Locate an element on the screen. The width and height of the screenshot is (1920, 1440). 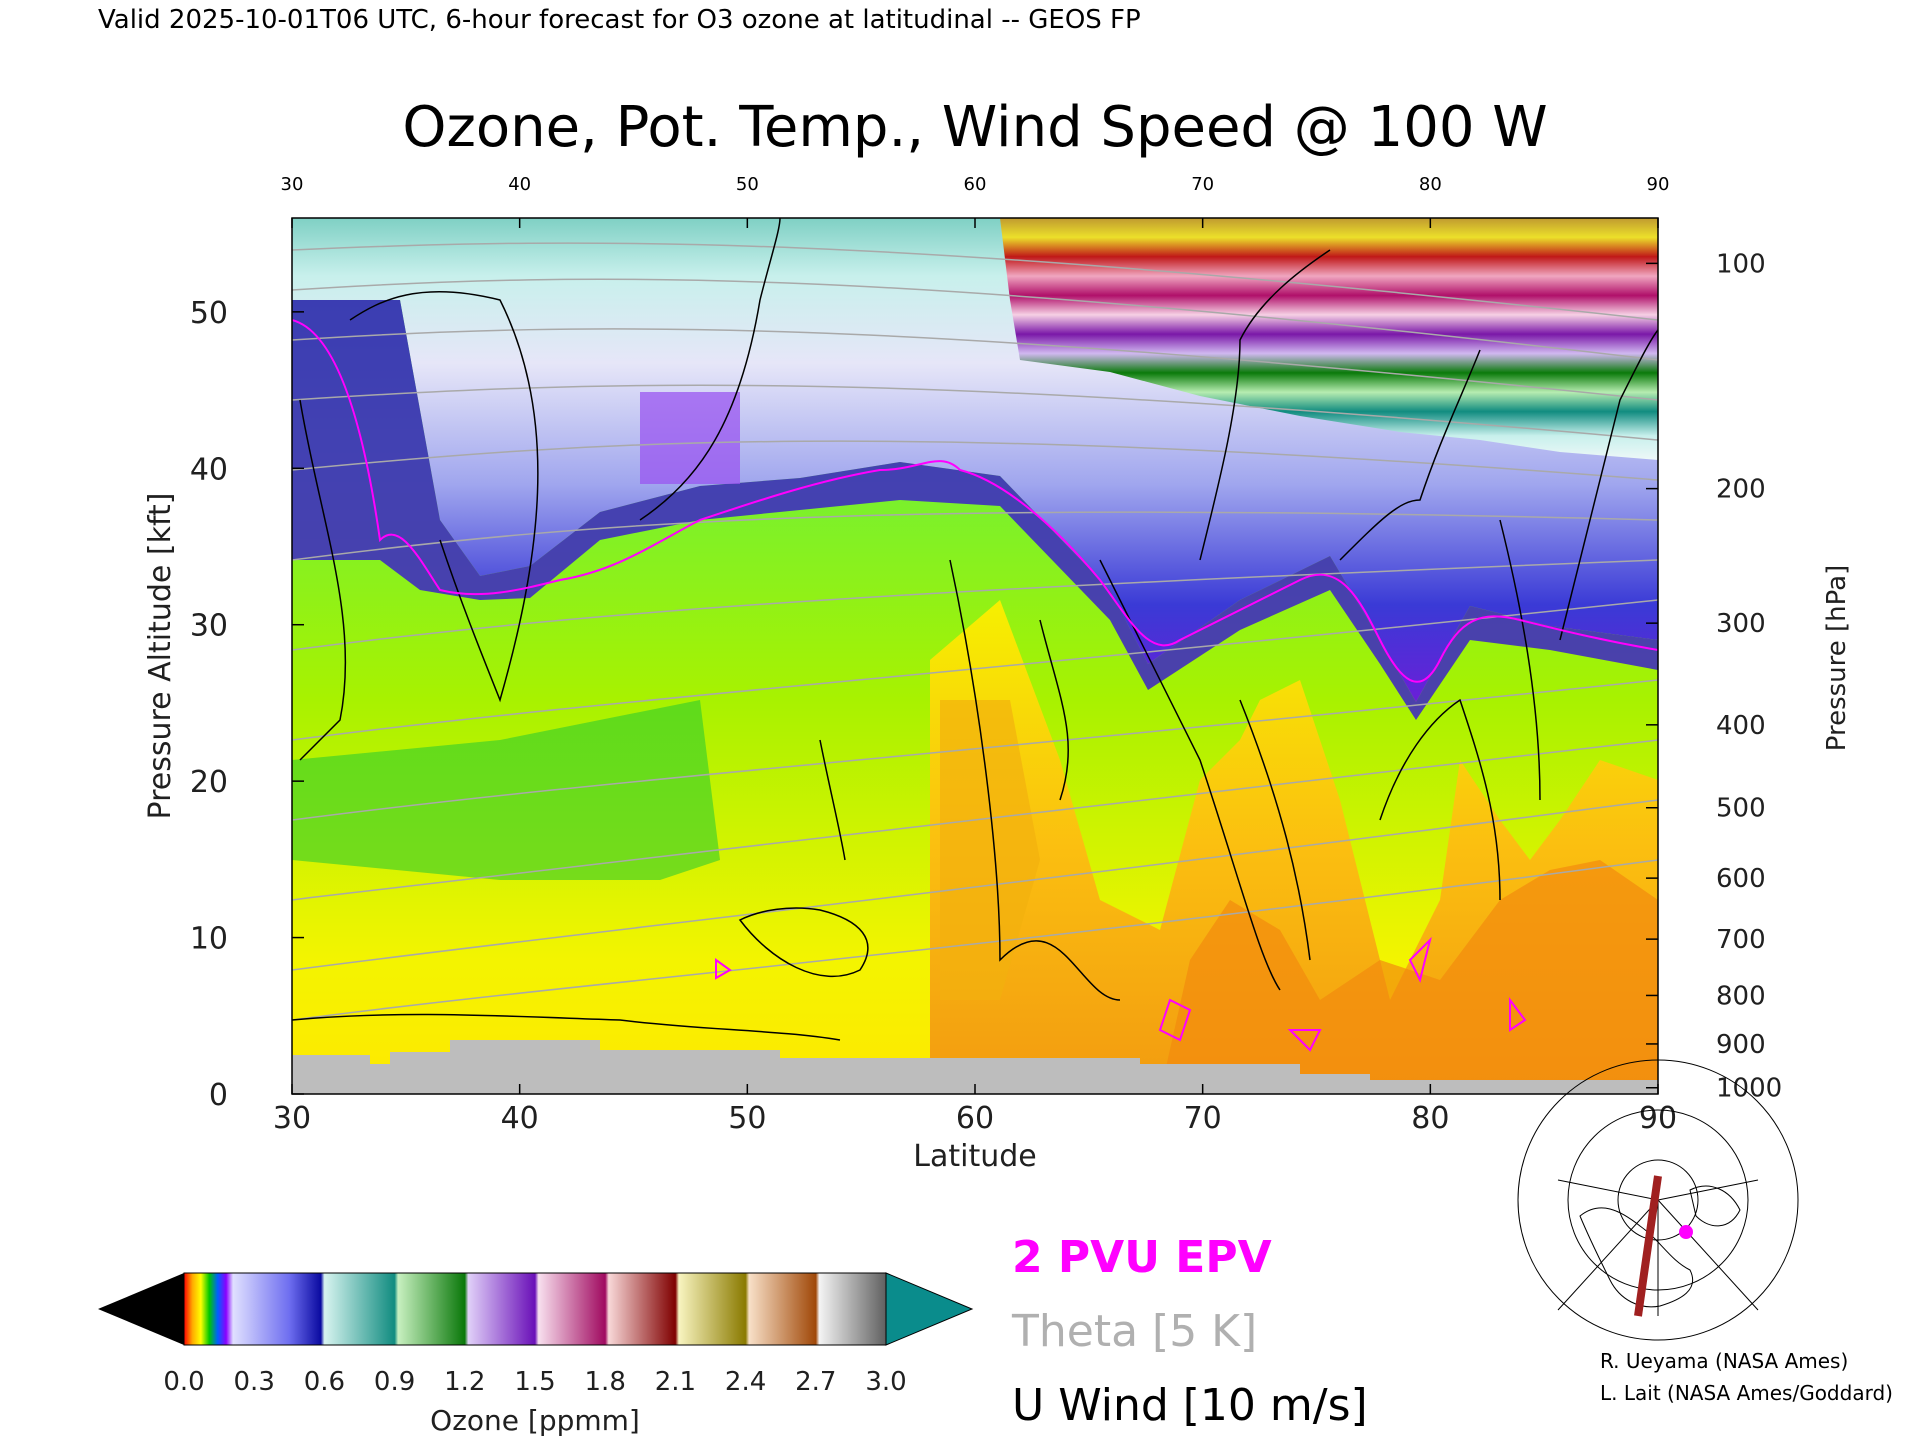
x-tick-label: 80 is located at coordinates (1430, 1118).